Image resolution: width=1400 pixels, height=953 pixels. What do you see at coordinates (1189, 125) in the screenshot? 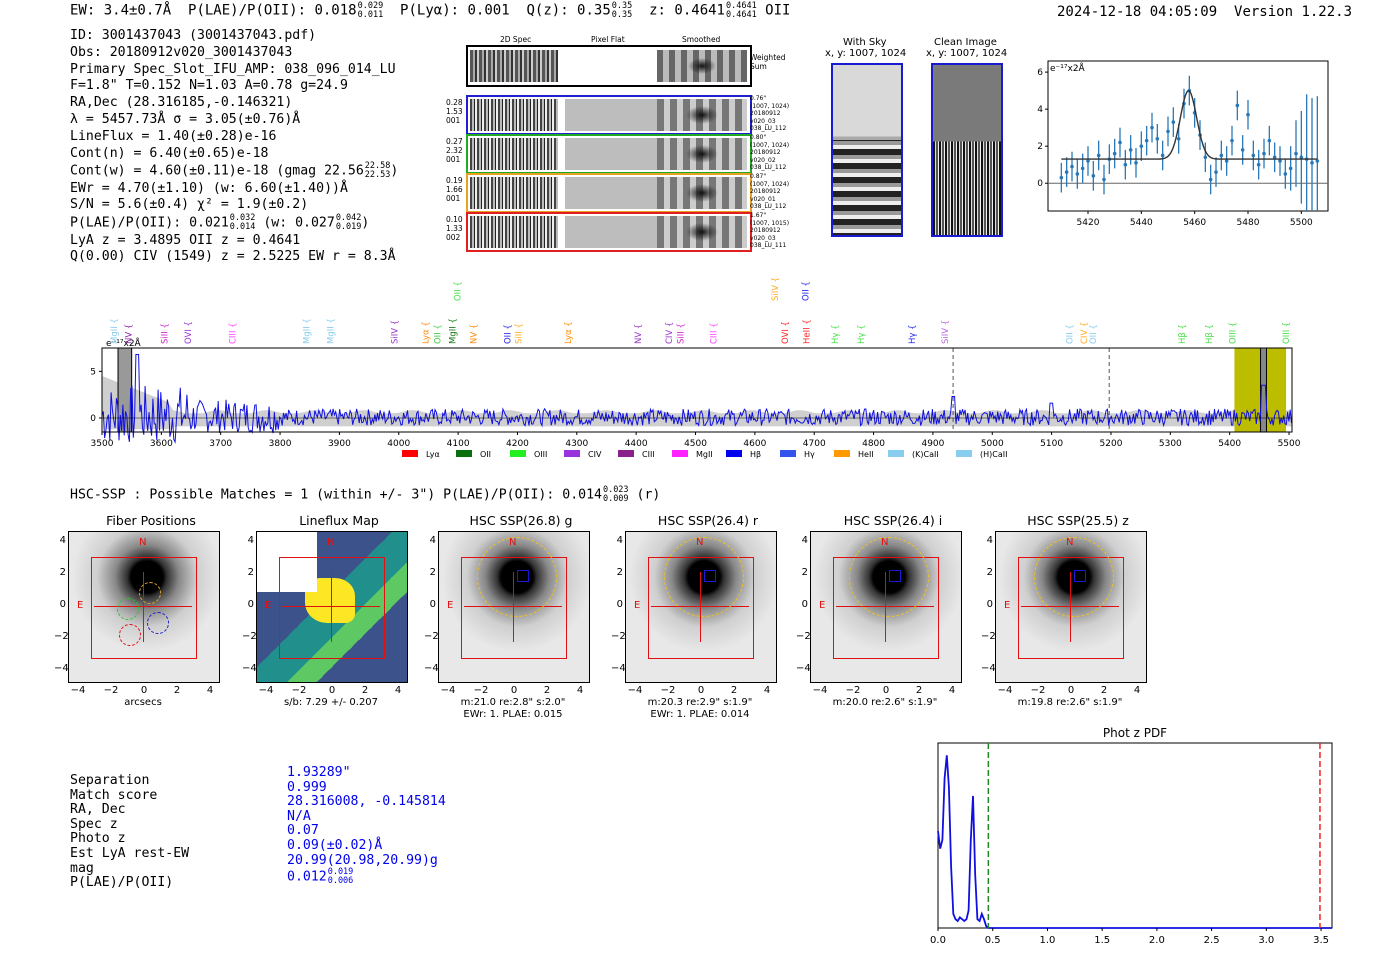
I see `zoom-model-line` at bounding box center [1189, 125].